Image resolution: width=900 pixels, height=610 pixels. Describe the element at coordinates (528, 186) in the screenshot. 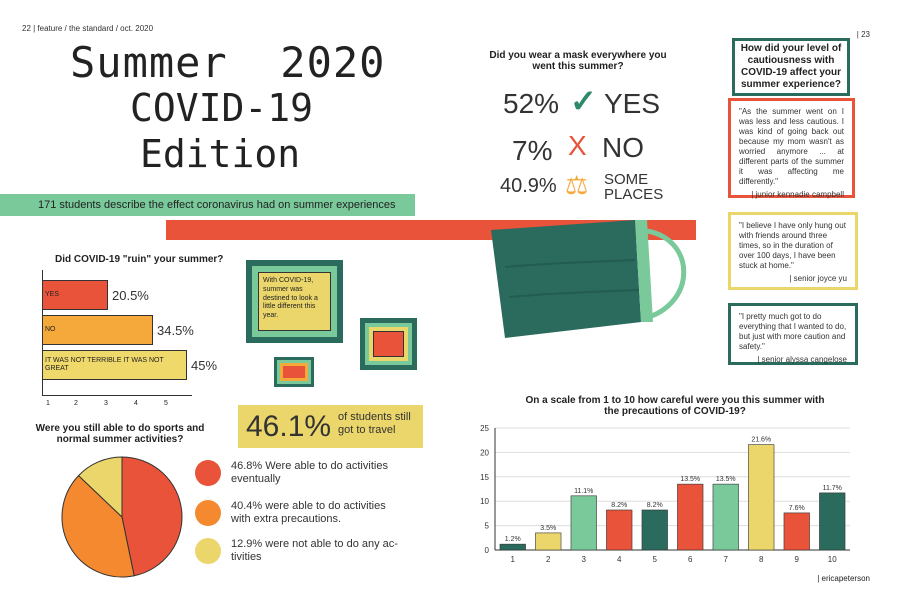

I see `mask-some-pct: 40.9%` at that location.